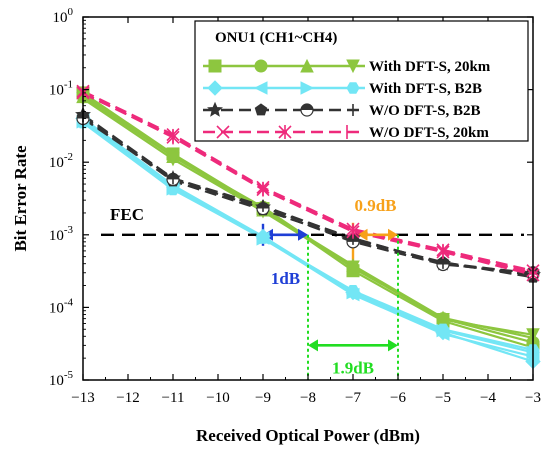  I want to click on y-tick-label: 10⁰, so click(63, 16).